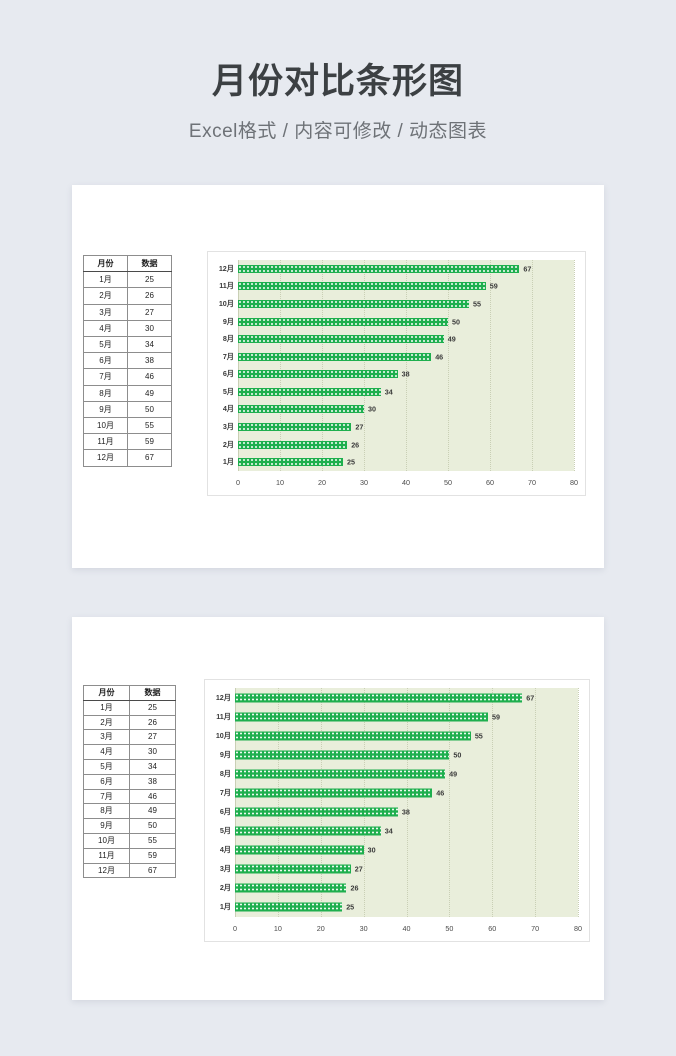 The image size is (676, 1056). What do you see at coordinates (223, 365) in the screenshot?
I see `y-axis-labels: 1月 2月 3月 4月 5月 6月 7月 8月 9月 10月 11月 12月` at bounding box center [223, 365].